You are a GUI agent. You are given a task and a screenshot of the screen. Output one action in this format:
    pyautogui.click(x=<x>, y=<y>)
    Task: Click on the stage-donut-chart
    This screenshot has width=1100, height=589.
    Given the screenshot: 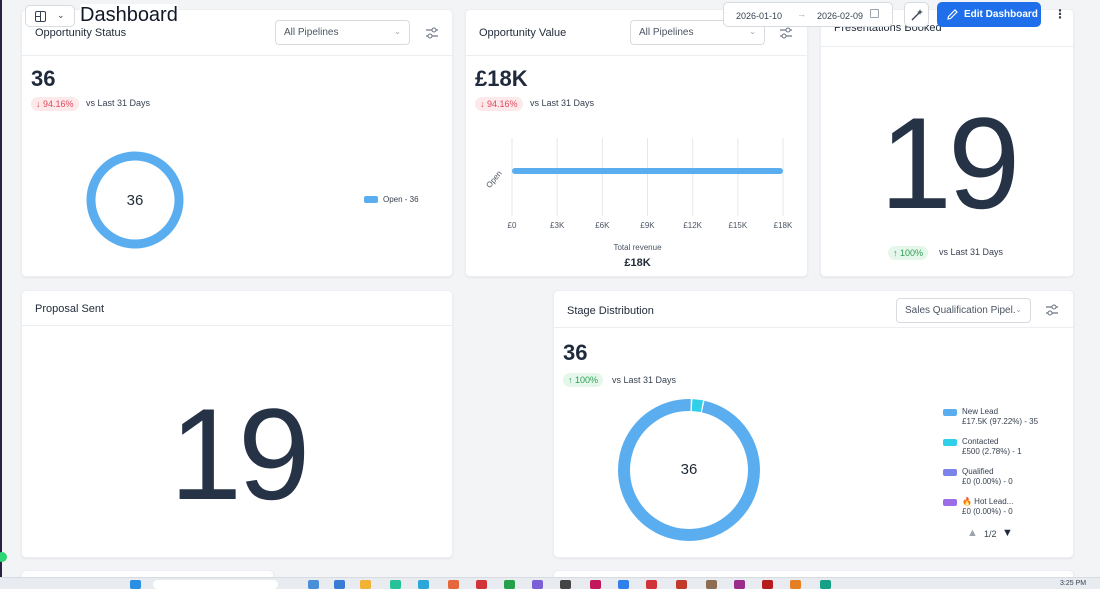 What is the action you would take?
    pyautogui.click(x=689, y=470)
    